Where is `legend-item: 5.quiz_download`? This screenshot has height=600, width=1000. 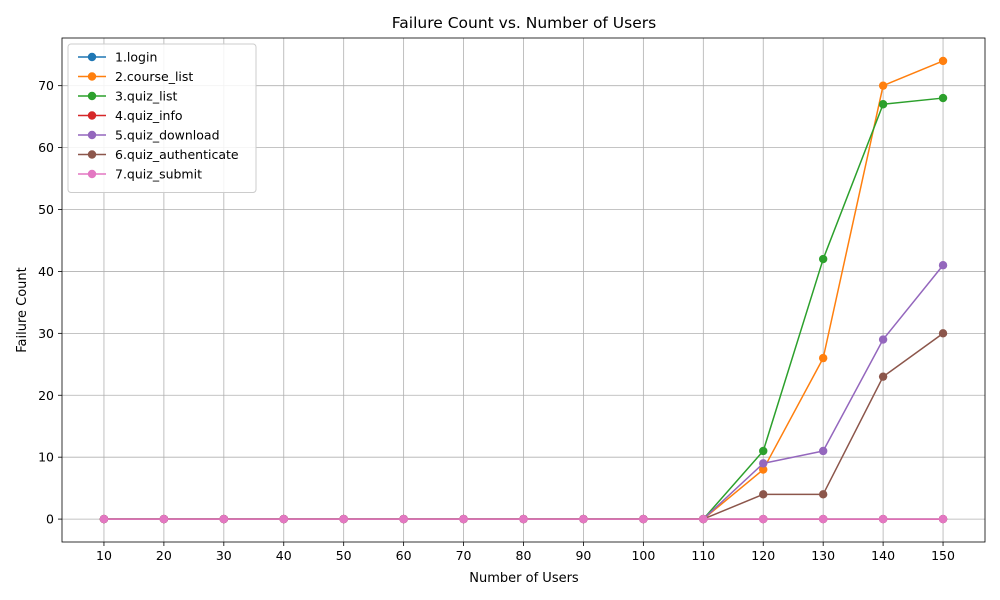
legend-item: 5.quiz_download is located at coordinates (149, 135).